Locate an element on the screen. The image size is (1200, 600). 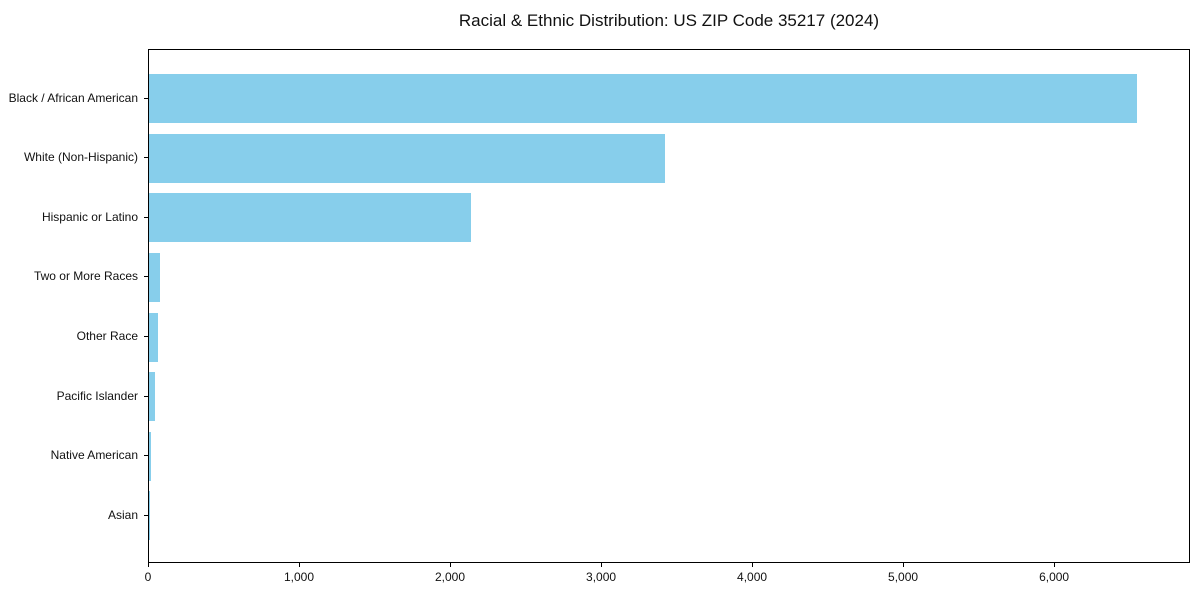
x-tick-label: 0 is located at coordinates (148, 577).